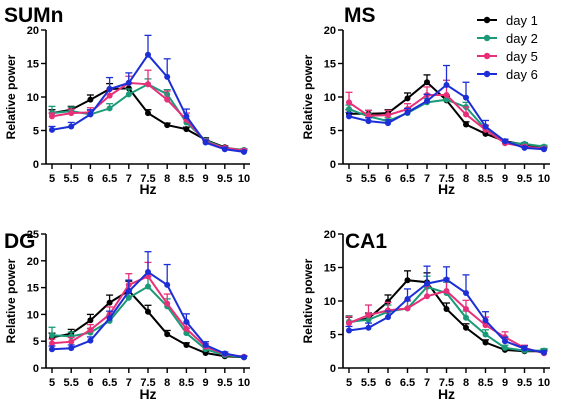 This screenshot has width=567, height=418. What do you see at coordinates (20, 241) in the screenshot?
I see `panel-title: DG` at bounding box center [20, 241].